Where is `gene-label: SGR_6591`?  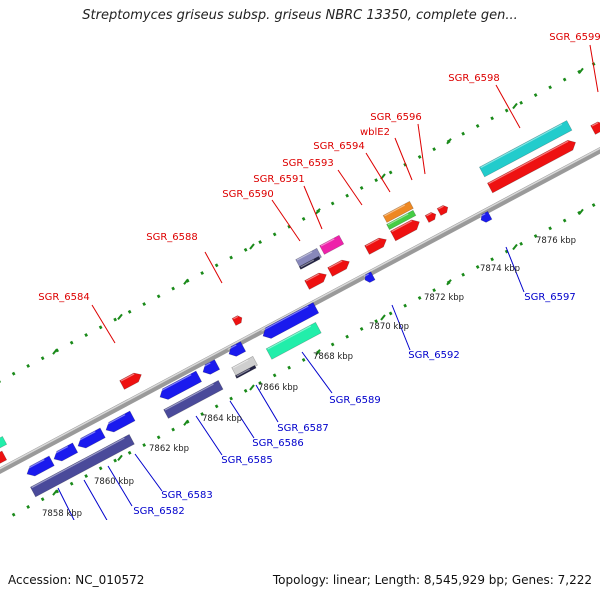 gene-label: SGR_6591 is located at coordinates (279, 179).